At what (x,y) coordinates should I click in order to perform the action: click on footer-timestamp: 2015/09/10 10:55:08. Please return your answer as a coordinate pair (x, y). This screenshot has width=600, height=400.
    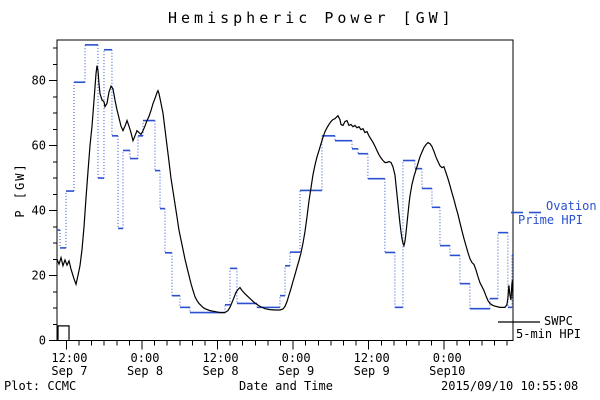
    Looking at the image, I should click on (510, 386).